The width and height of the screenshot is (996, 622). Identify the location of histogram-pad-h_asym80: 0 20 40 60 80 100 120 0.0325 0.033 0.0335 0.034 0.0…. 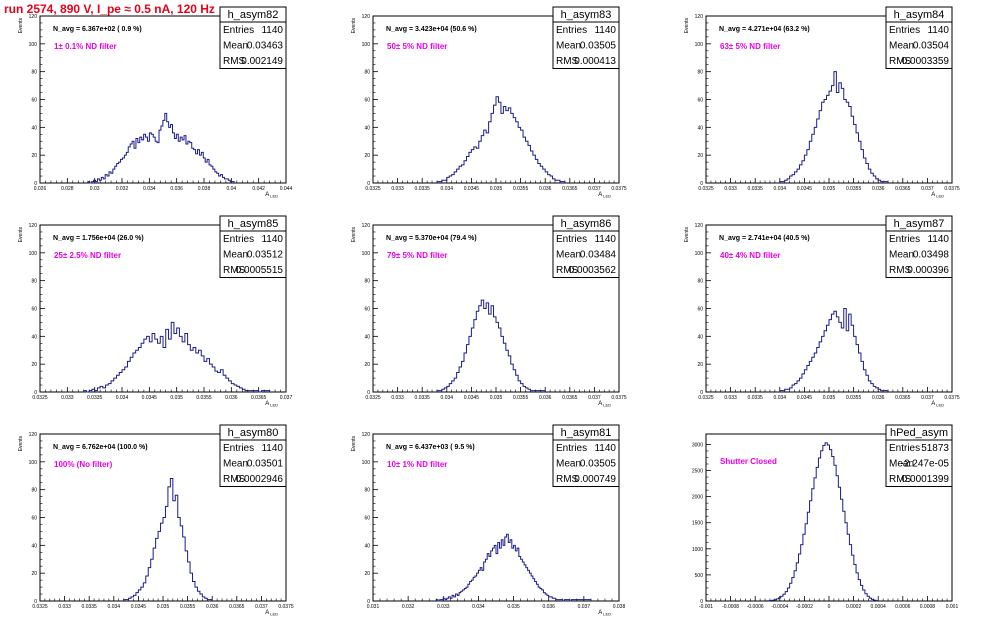
(156, 520).